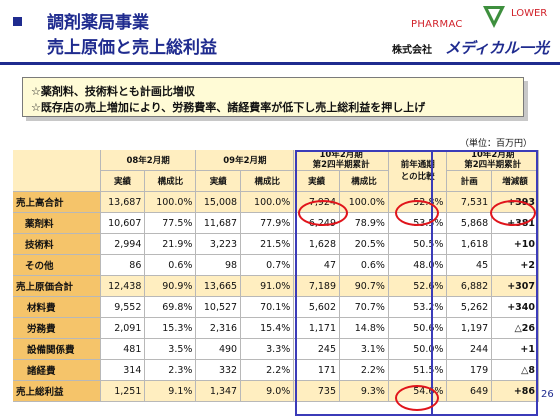 This screenshot has height=420, width=560. Describe the element at coordinates (218, 391) in the screenshot. I see `table-cell: 1,347` at that location.